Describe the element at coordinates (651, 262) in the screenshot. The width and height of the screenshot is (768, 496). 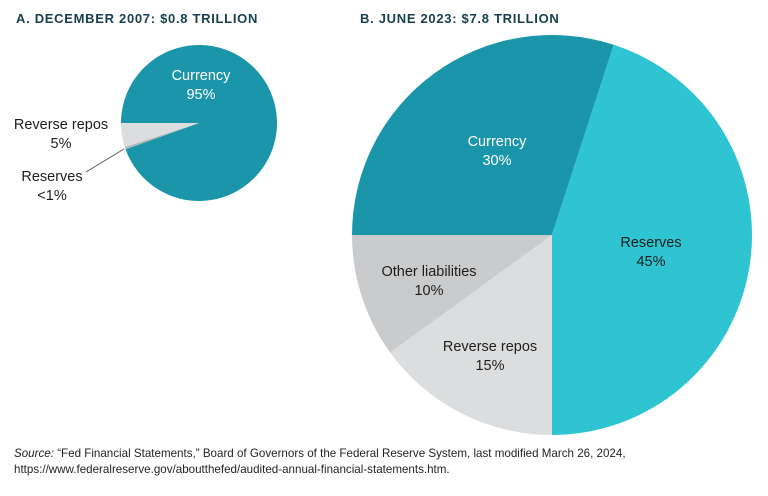
I see `pie-b-reserves-pct: 45%` at that location.